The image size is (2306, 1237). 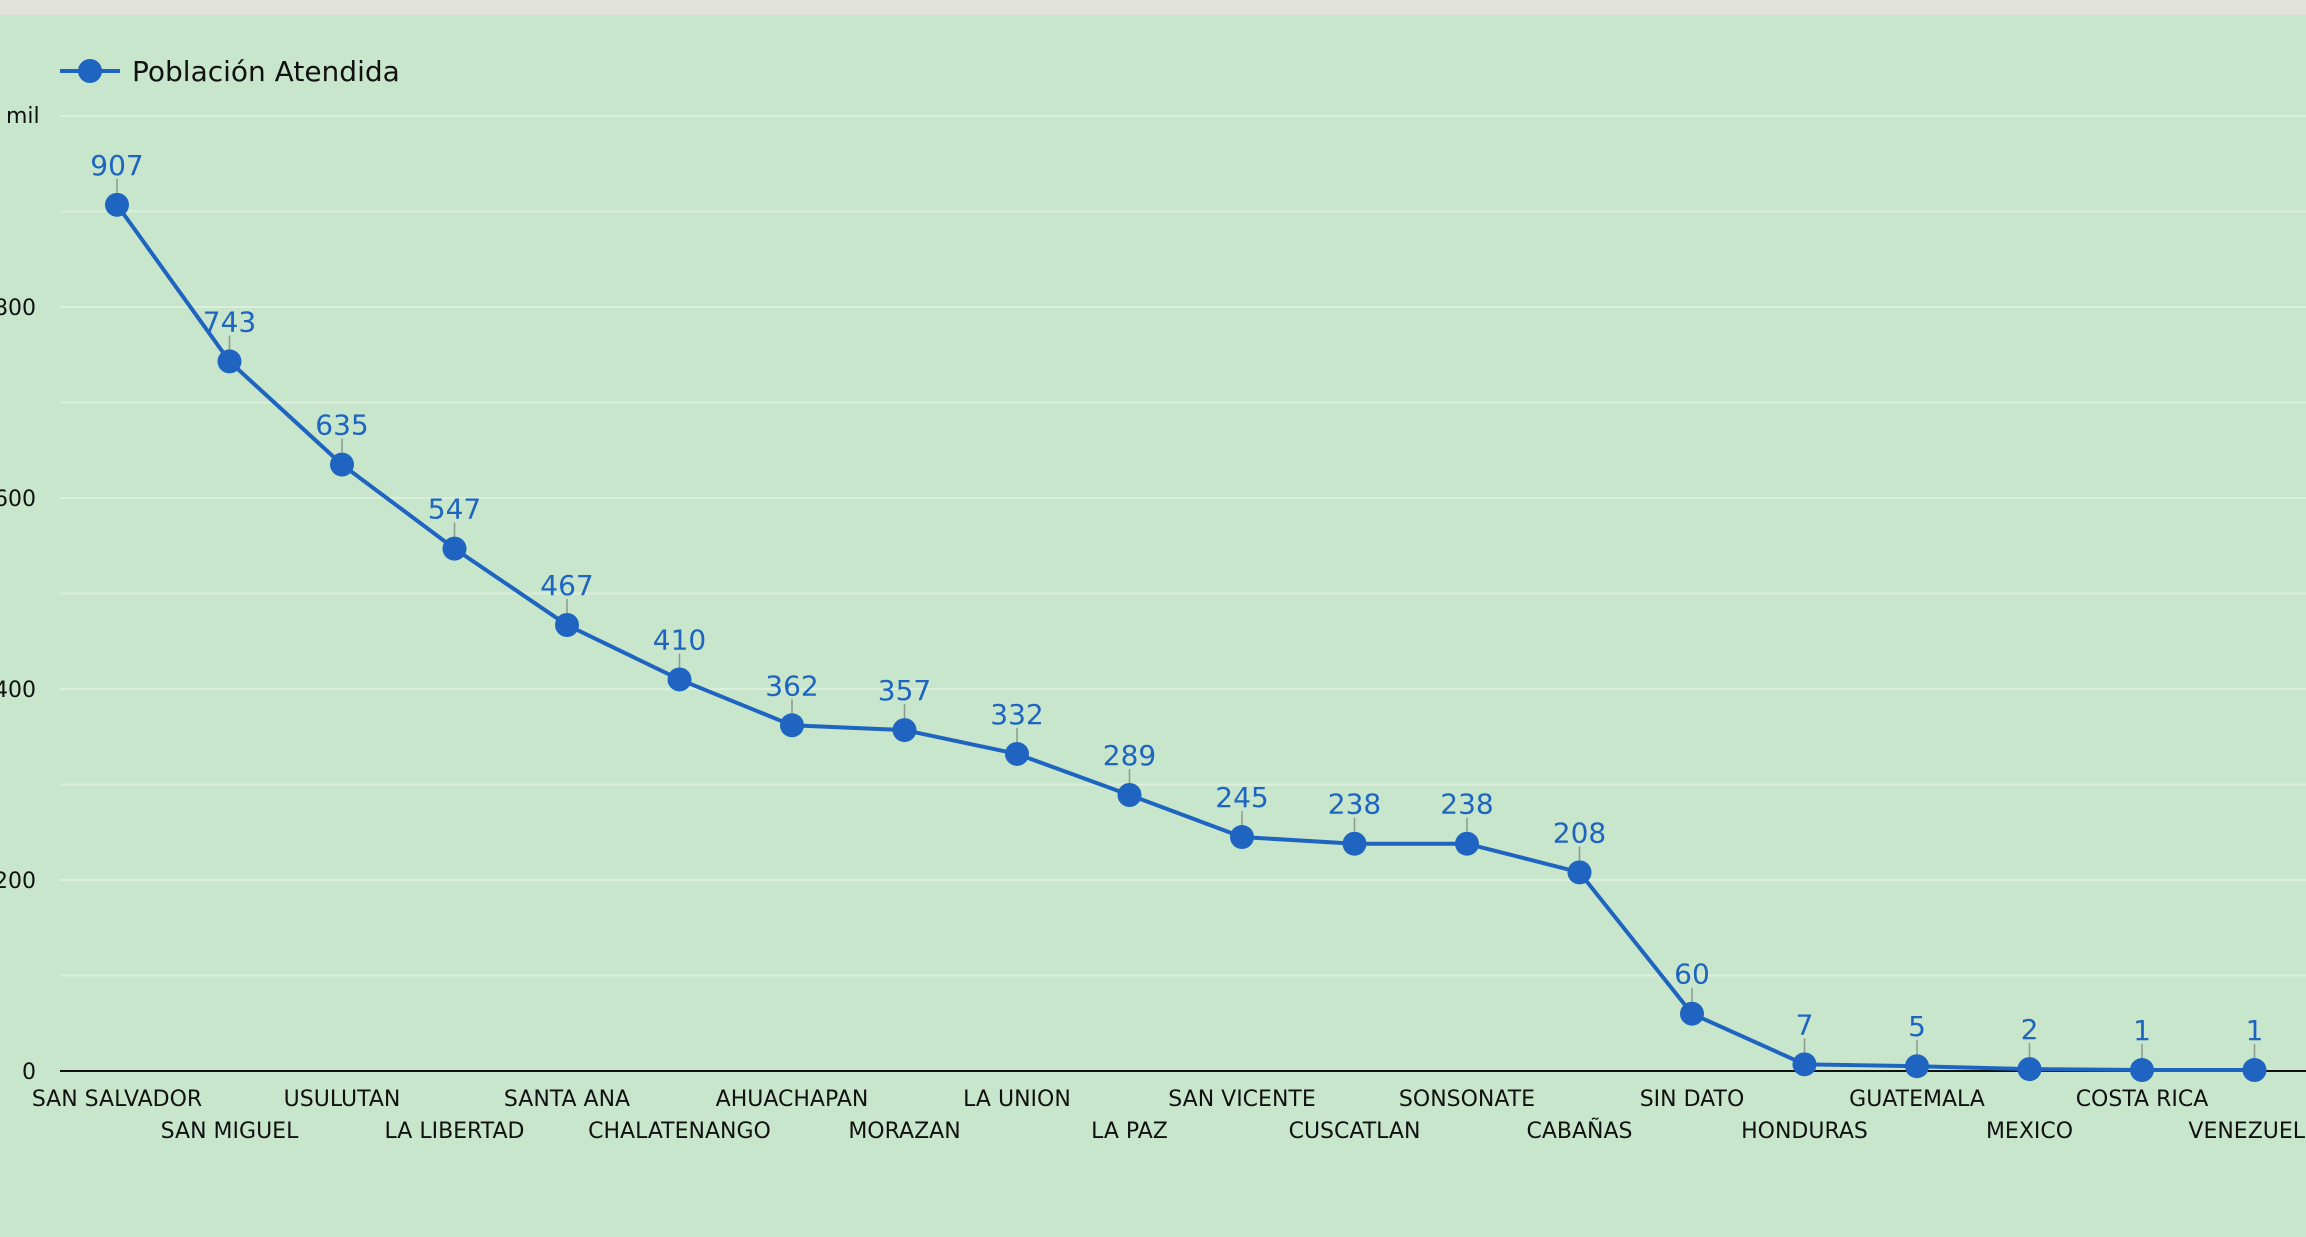 I want to click on data-label: 743, so click(x=229, y=321).